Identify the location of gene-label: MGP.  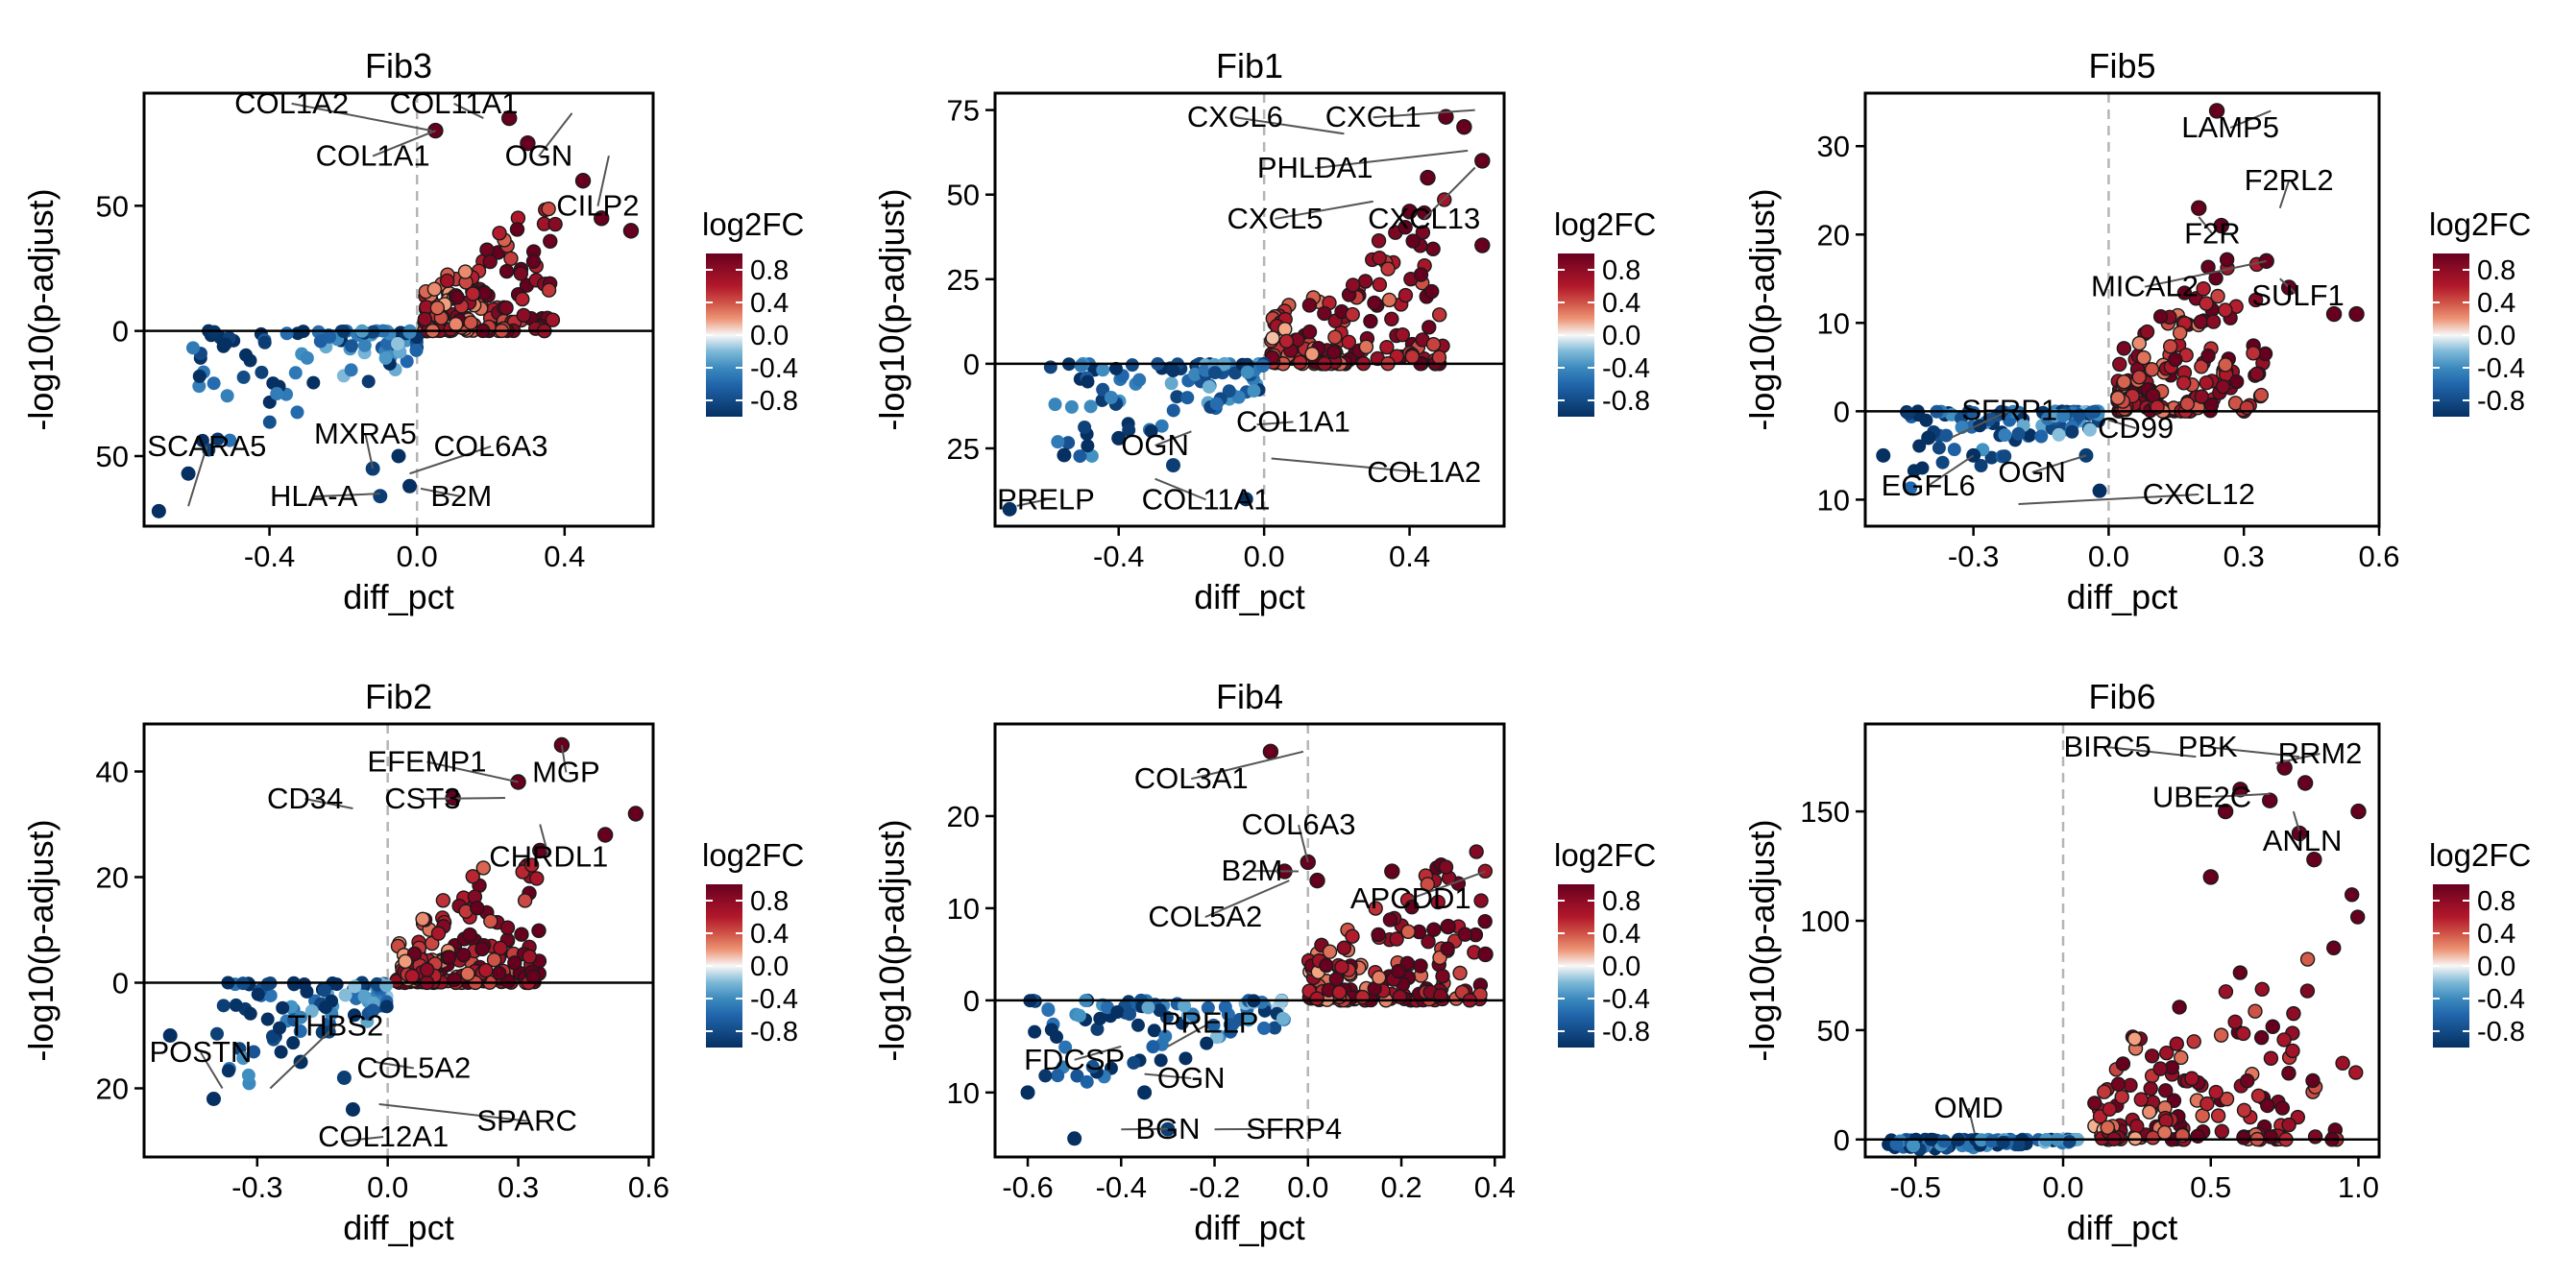
(566, 772).